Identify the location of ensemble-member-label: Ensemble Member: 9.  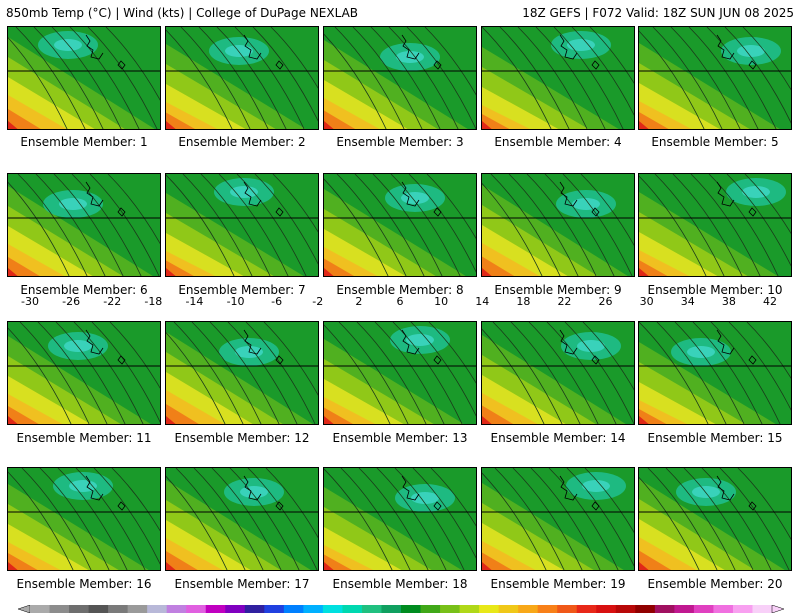
(558, 290).